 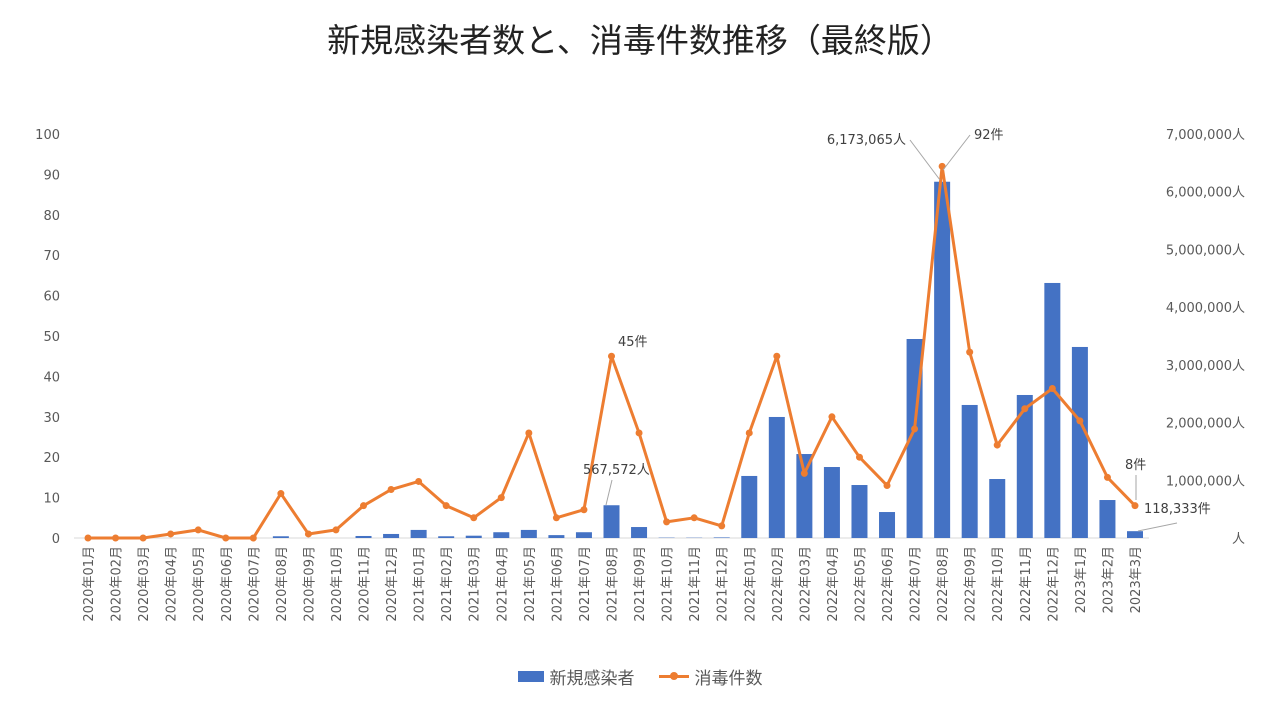 I want to click on x-tick-label: 2020年05月, so click(x=199, y=584).